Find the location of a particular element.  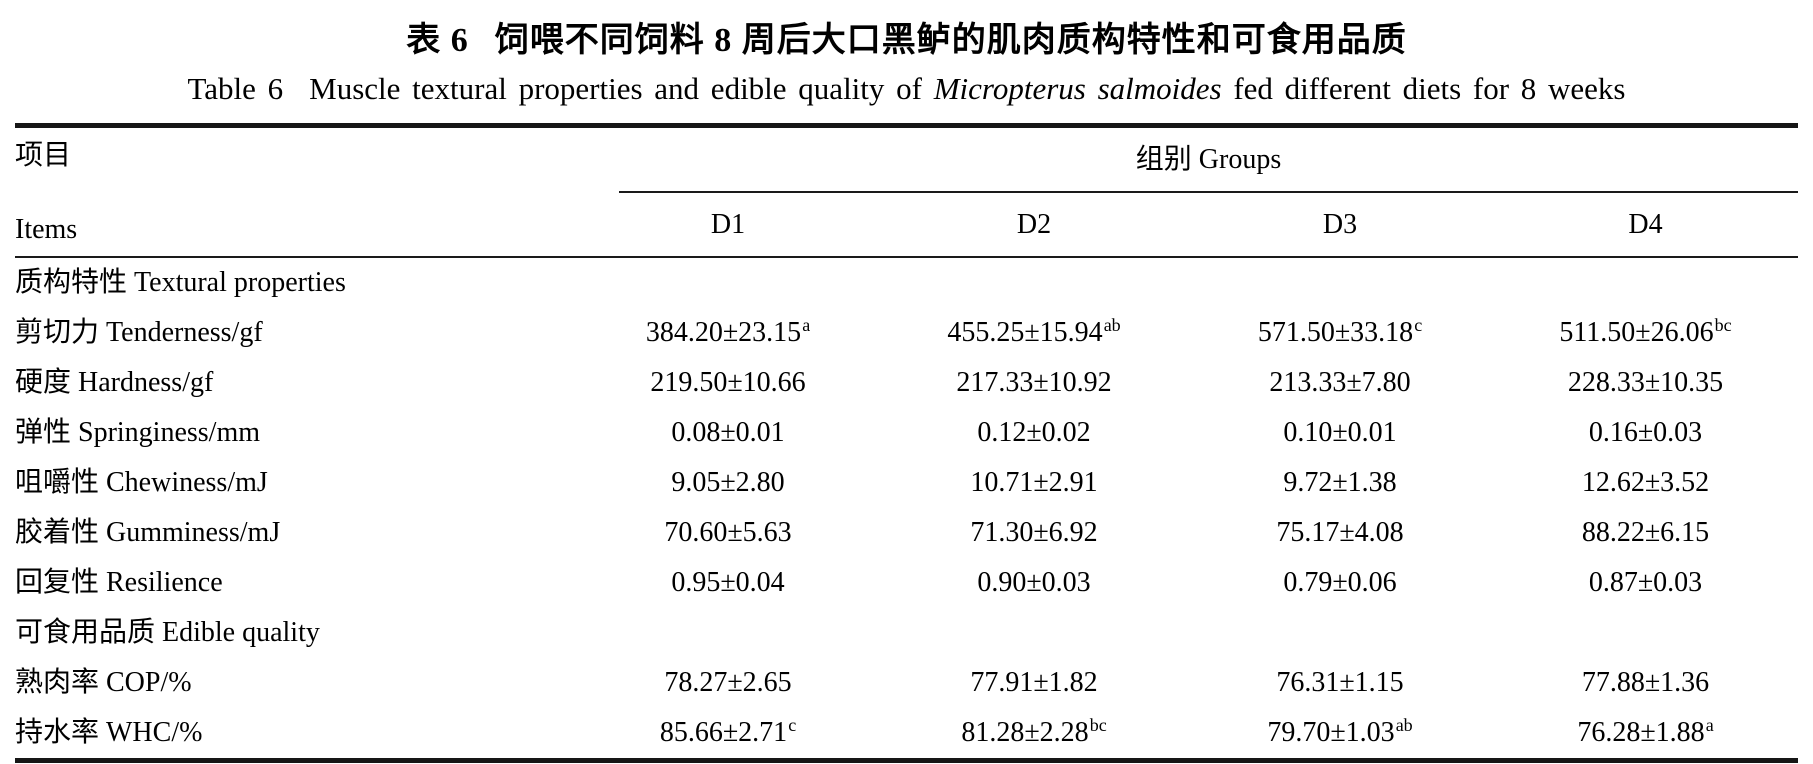

value-text: 79.70±1.03 is located at coordinates (1331, 732).